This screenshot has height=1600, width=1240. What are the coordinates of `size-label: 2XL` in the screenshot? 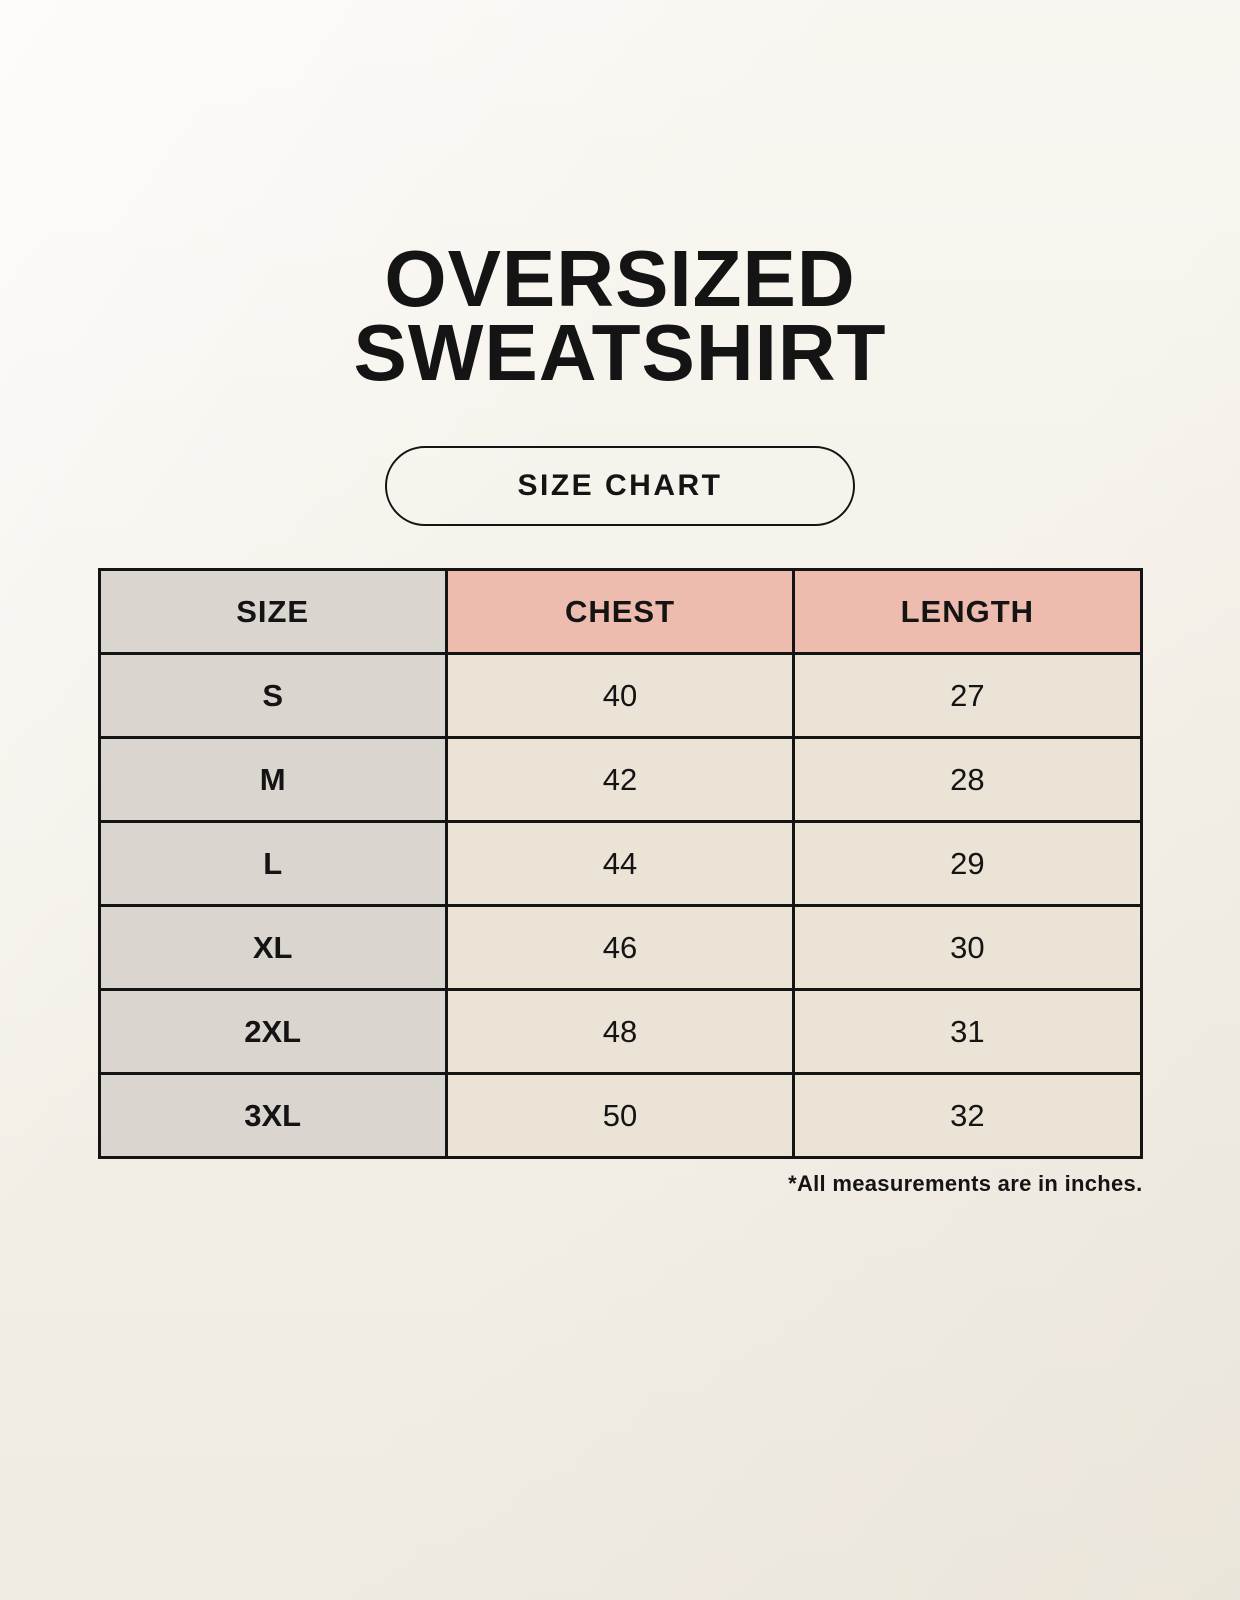 It's located at (272, 1031).